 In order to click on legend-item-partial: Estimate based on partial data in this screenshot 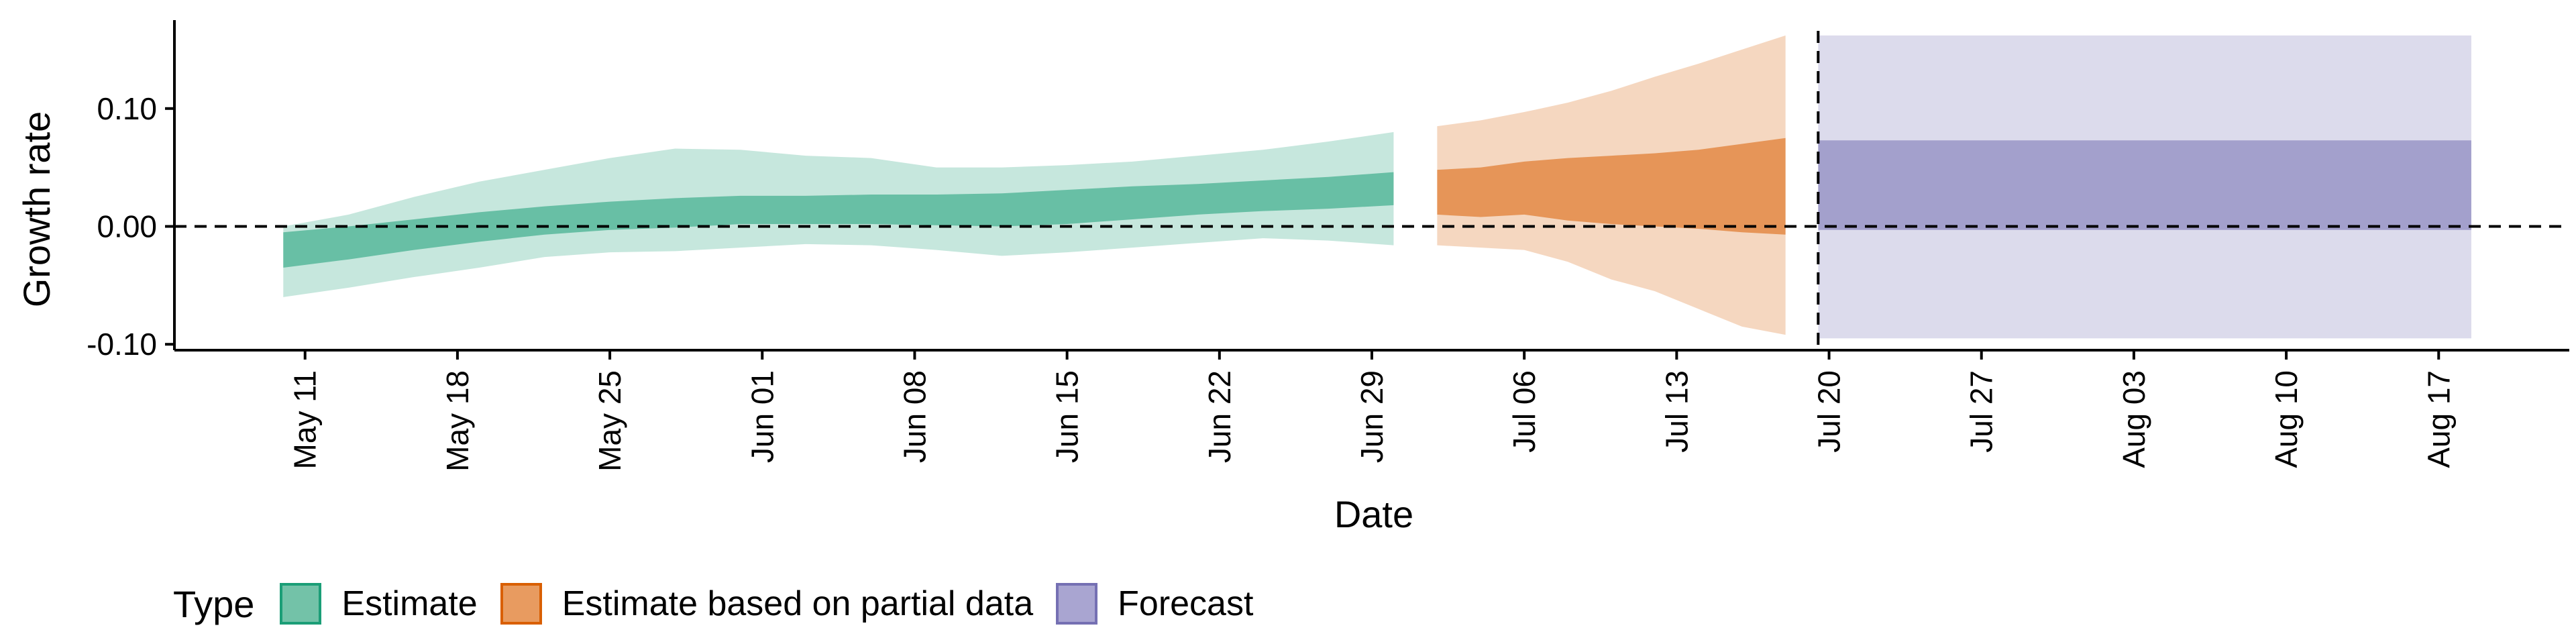, I will do `click(766, 604)`.